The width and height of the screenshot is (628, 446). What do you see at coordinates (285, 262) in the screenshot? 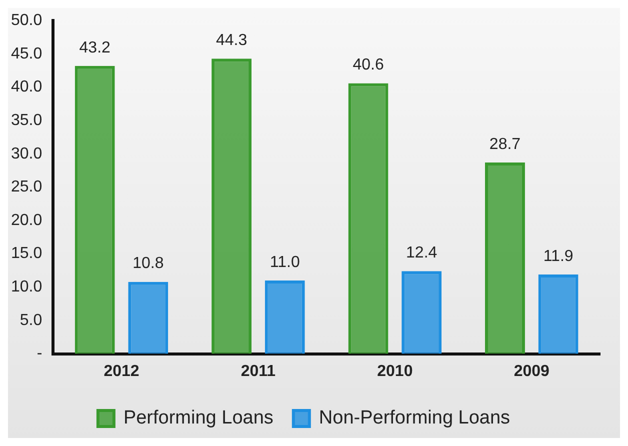
I see `data-label: 11.0` at bounding box center [285, 262].